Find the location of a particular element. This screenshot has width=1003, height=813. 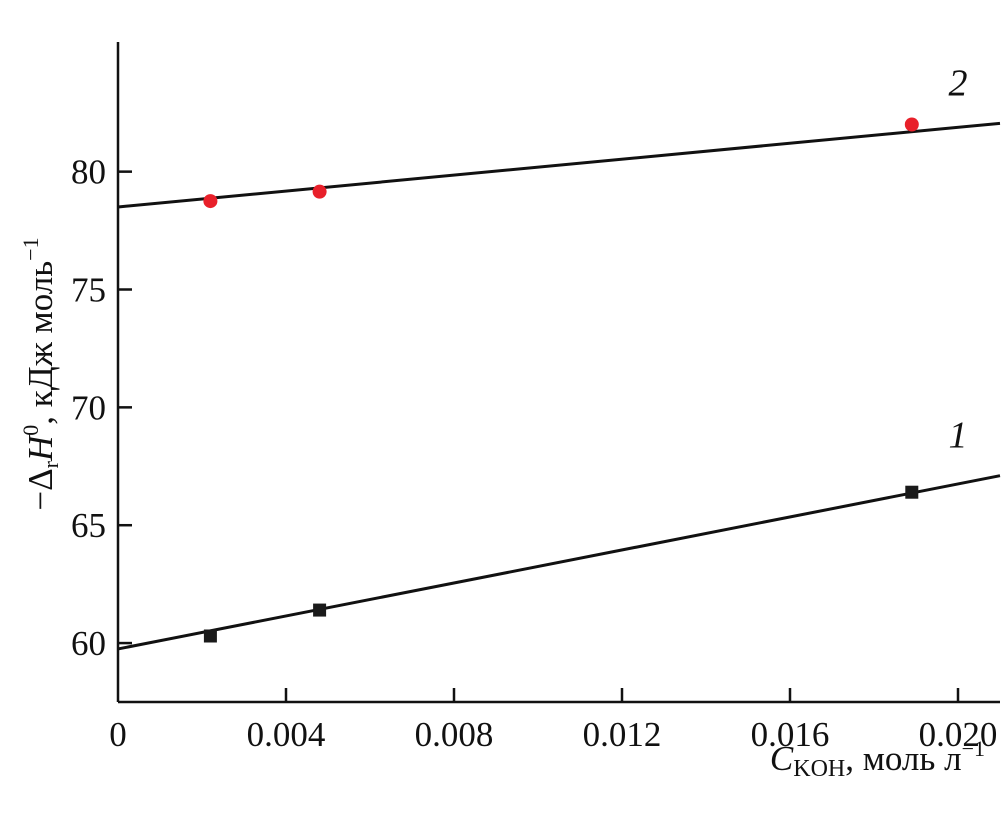

y-axis-units-sup: −1 is located at coordinates (30, 248).